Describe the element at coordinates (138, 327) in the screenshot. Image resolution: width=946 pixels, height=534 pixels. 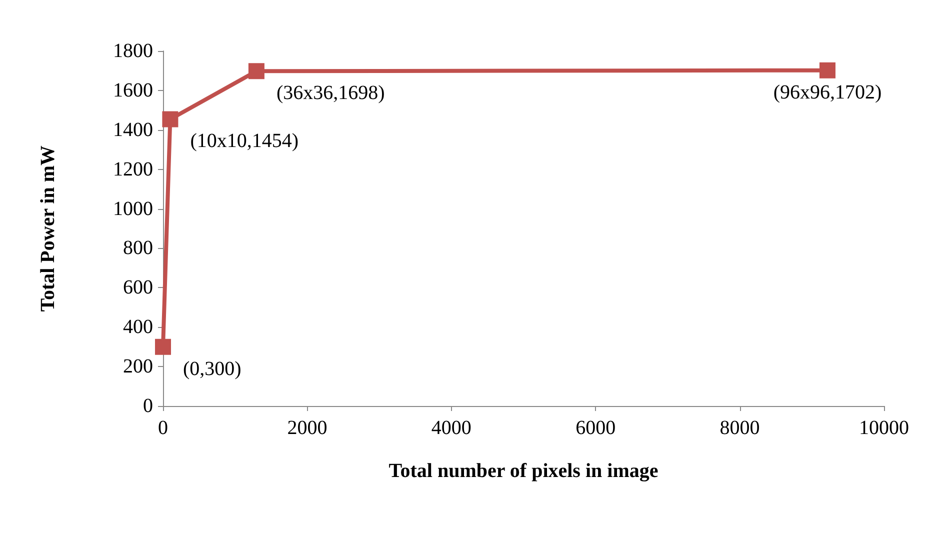
I see `y-tick-label: 400` at that location.